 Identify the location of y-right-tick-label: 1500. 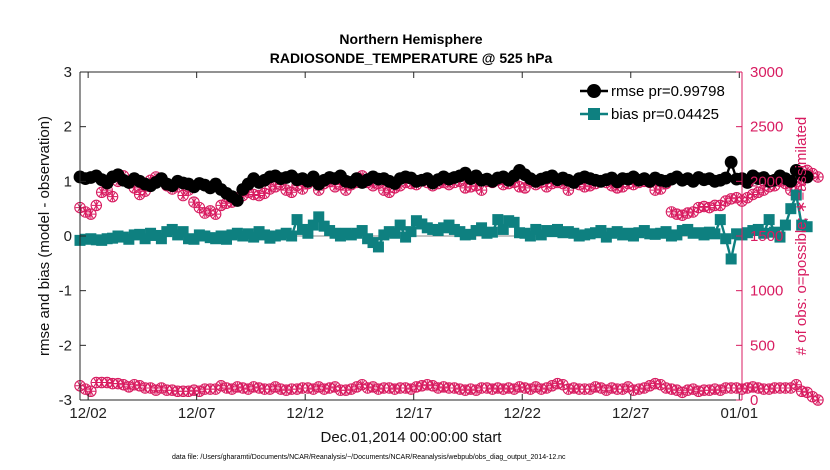
(766, 236).